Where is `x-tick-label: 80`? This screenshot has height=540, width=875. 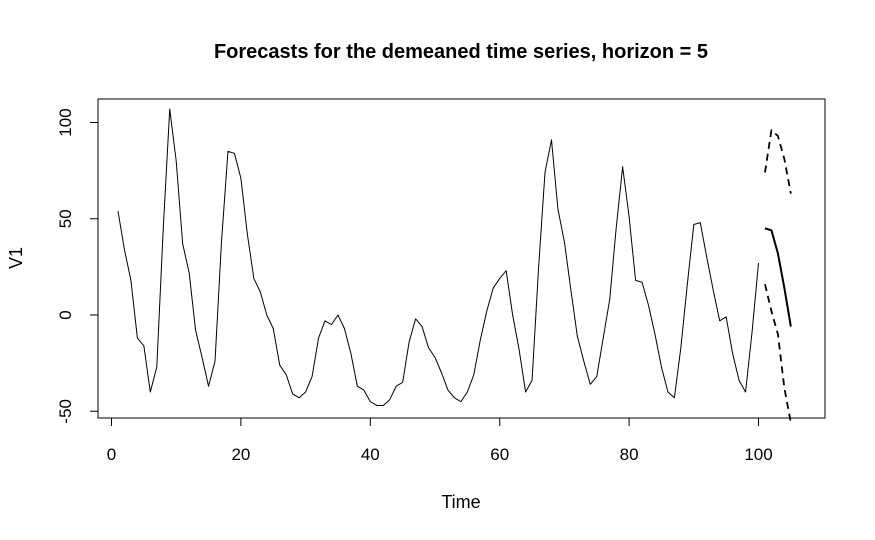
x-tick-label: 80 is located at coordinates (629, 454).